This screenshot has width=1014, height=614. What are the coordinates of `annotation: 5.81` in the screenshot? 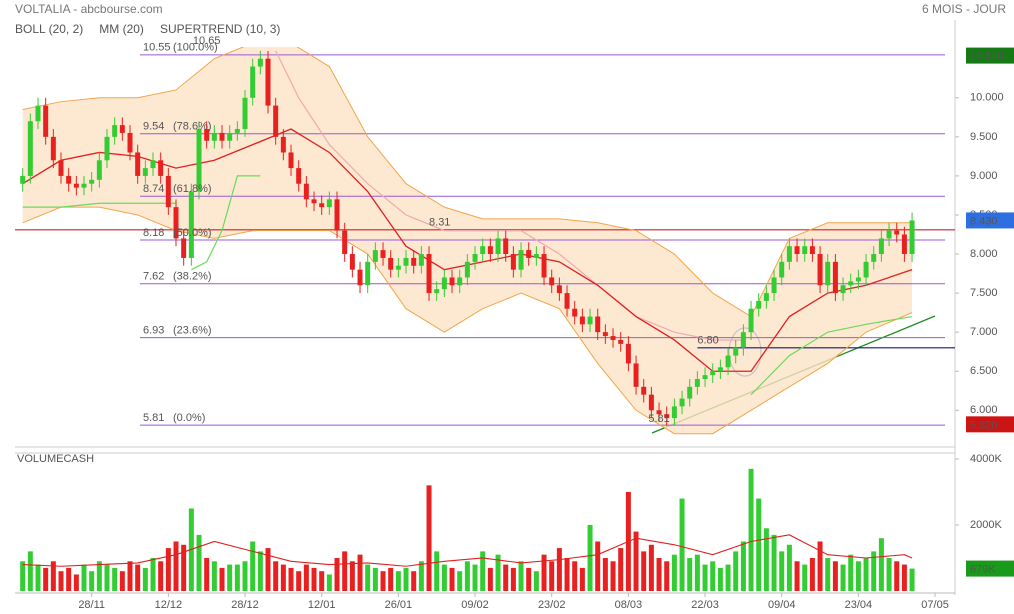 It's located at (658, 419).